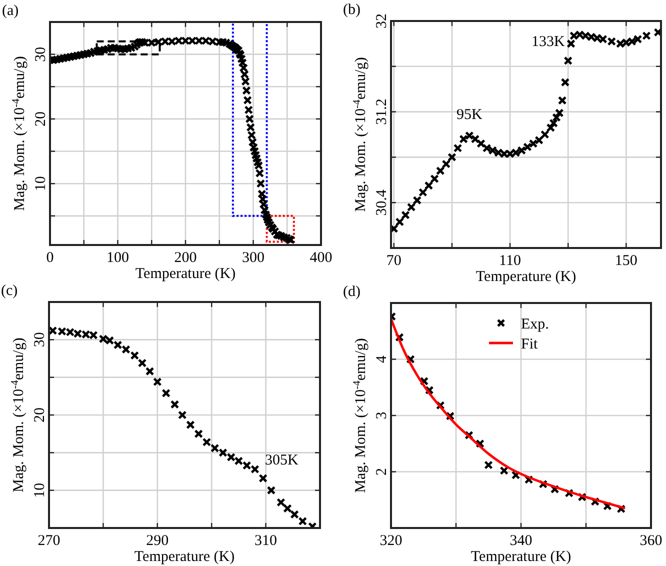 The image size is (666, 566). Describe the element at coordinates (351, 10) in the screenshot. I see `chart-title: (b)` at that location.